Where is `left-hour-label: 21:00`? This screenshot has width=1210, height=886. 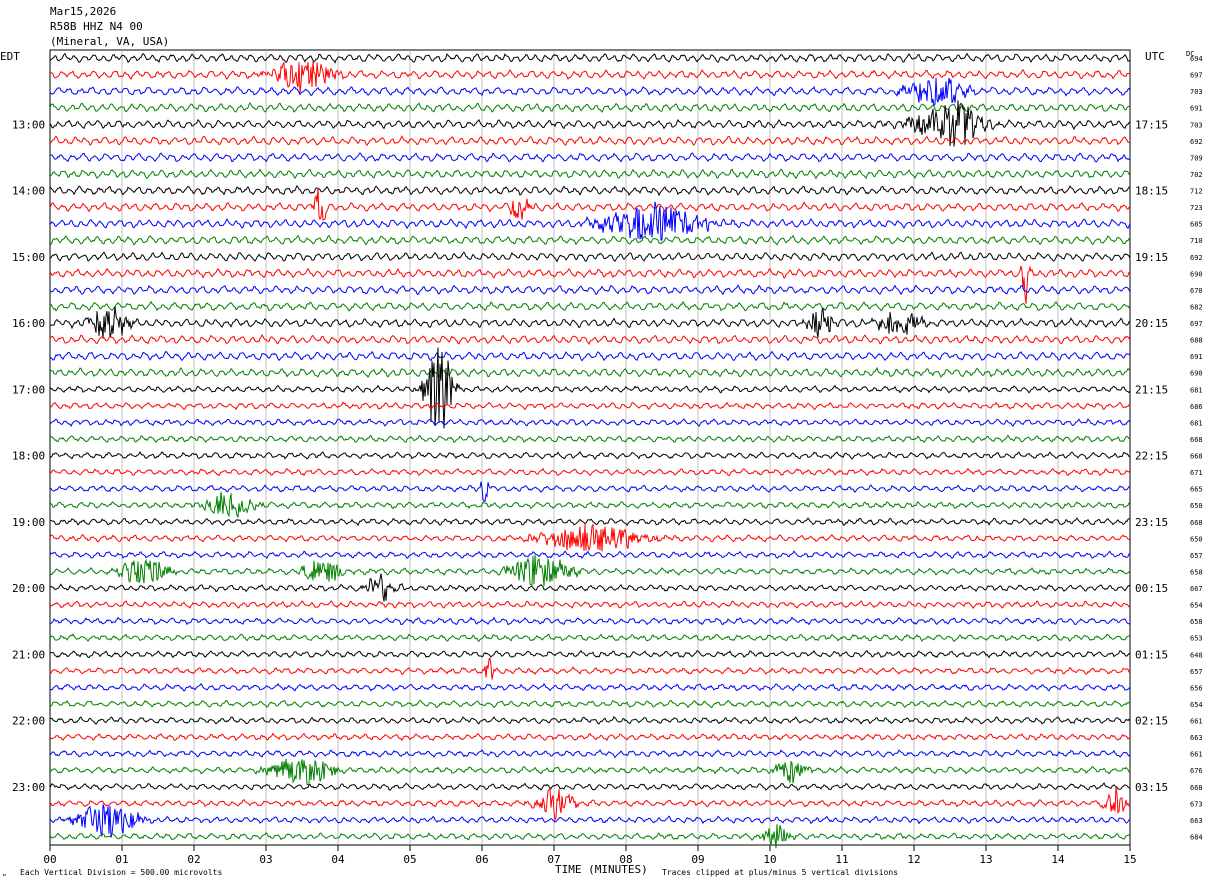 left-hour-label: 21:00 is located at coordinates (28, 654).